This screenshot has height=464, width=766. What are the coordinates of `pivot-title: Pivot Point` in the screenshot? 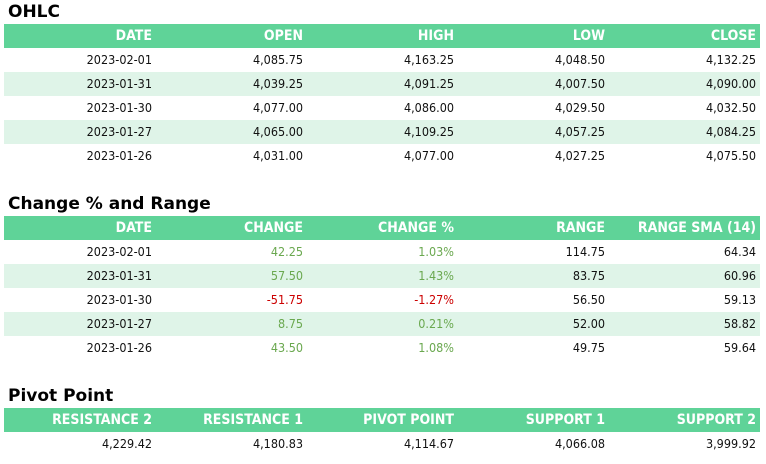 It's located at (61, 396).